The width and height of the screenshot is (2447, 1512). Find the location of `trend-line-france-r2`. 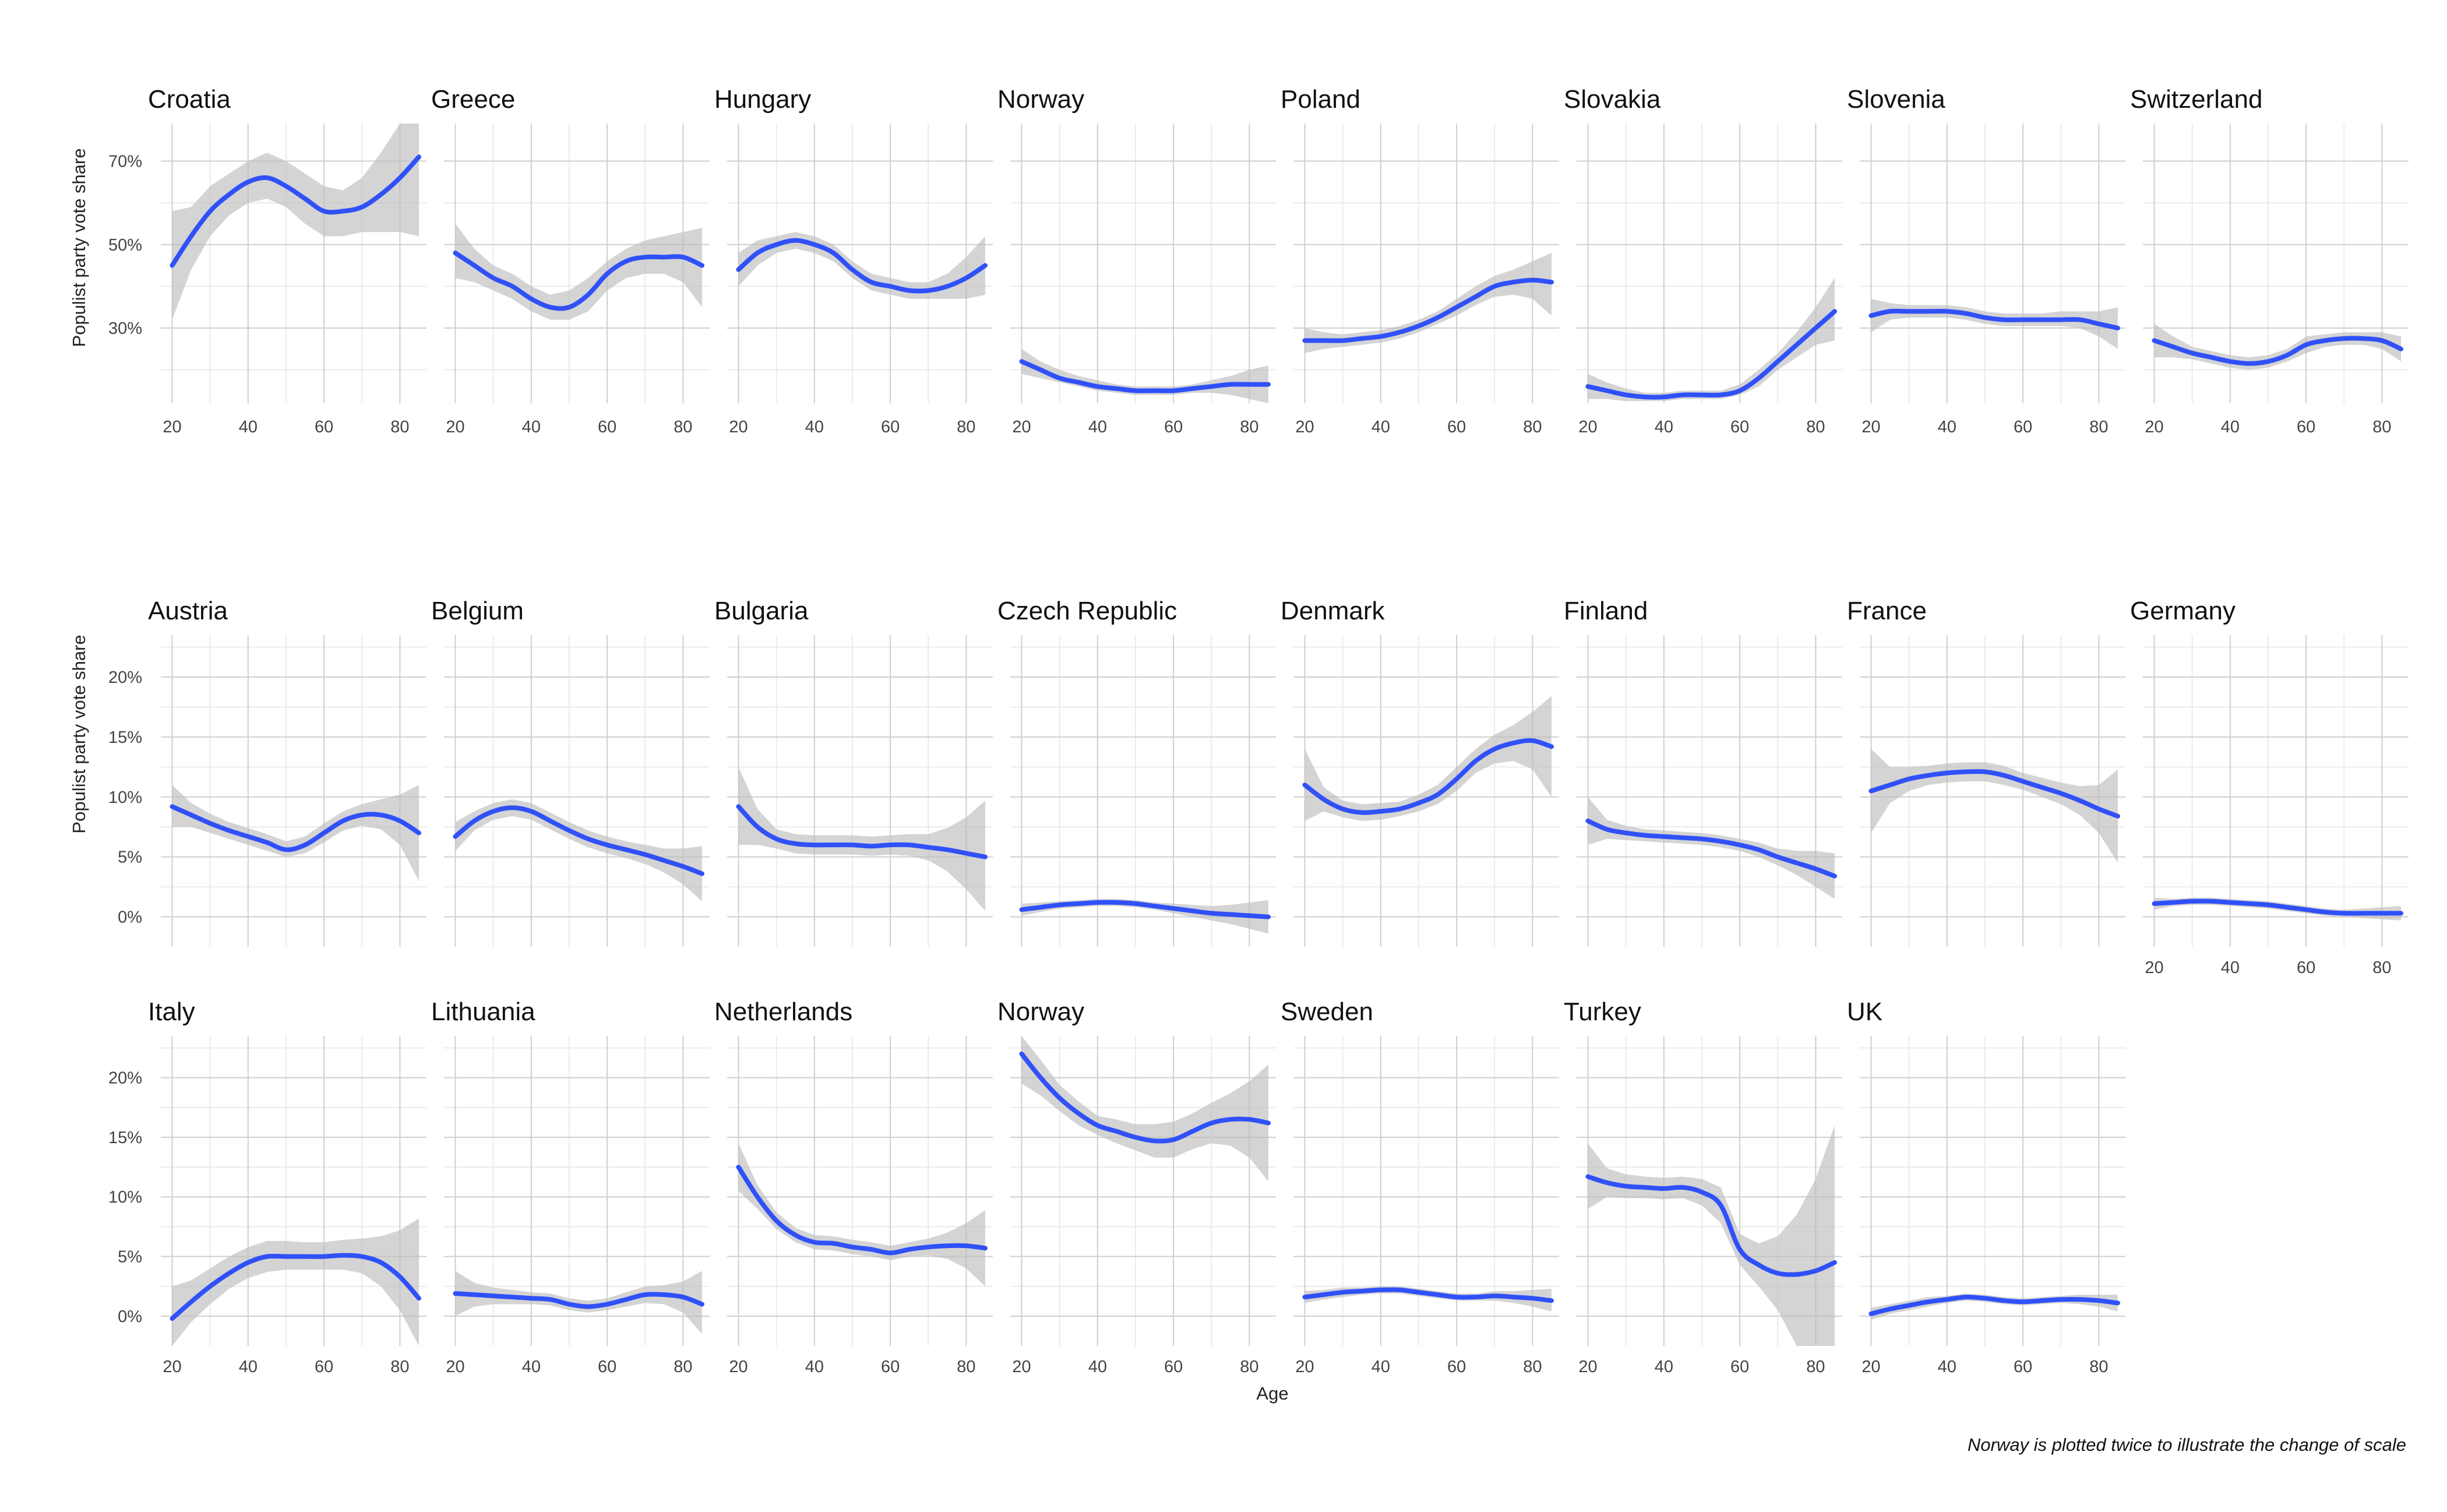

trend-line-france-r2 is located at coordinates (1994, 794).